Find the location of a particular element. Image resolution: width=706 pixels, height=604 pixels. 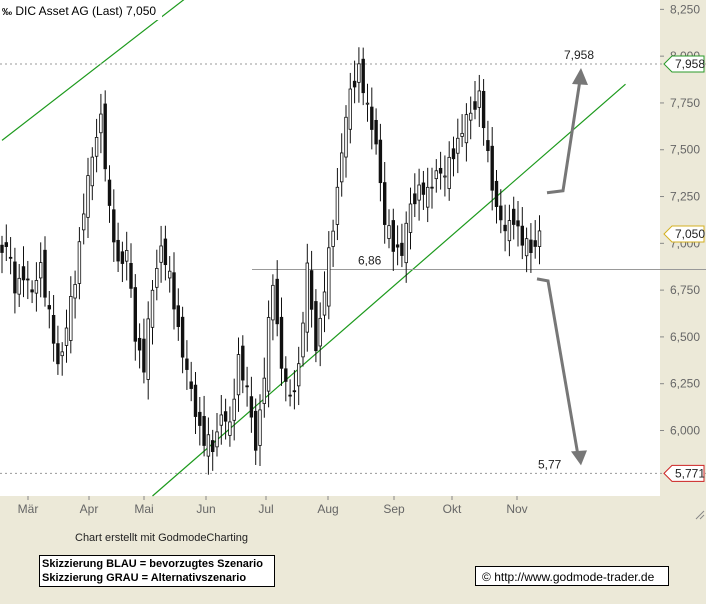

copyright-box: © http://www.godmode-trader.de is located at coordinates (572, 576).